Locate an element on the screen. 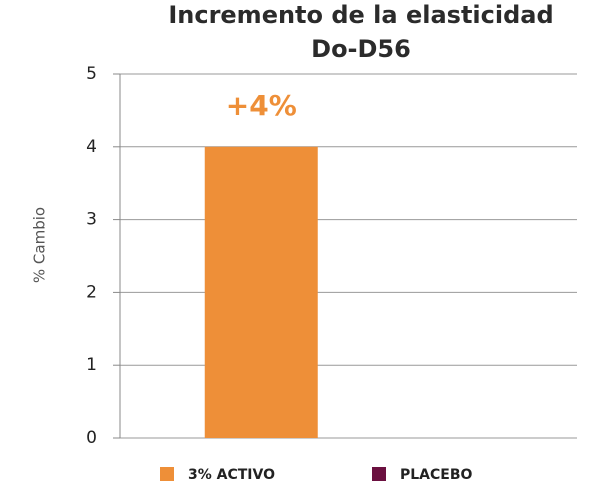 The height and width of the screenshot is (496, 598). legend-label: 3% ACTIVO is located at coordinates (231, 475).